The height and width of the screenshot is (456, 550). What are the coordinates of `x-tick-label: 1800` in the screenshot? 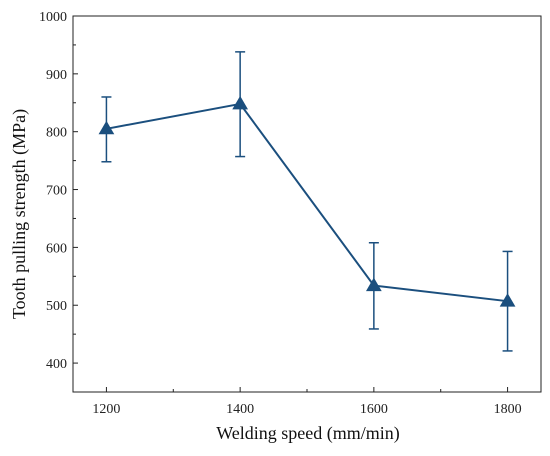 It's located at (508, 409).